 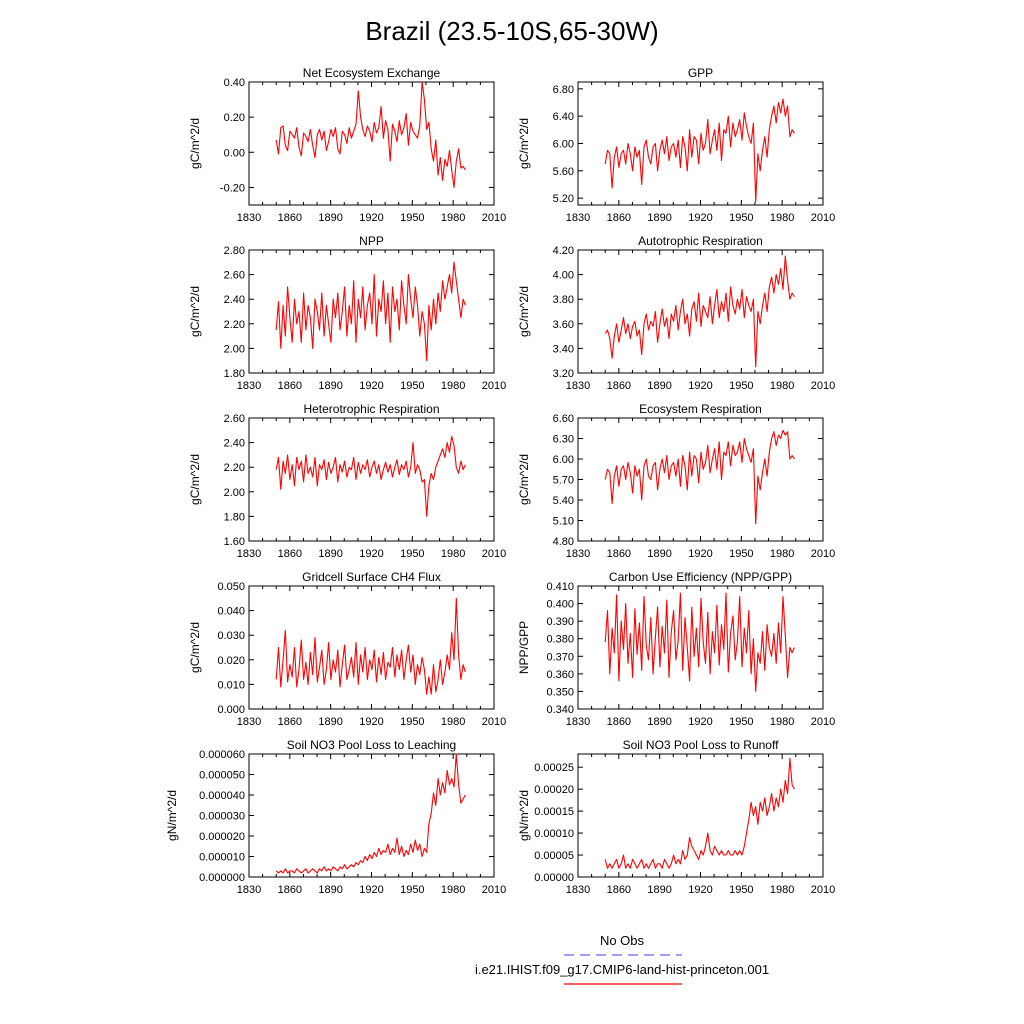 I want to click on panel-title: Gridcell Surface CH4 Flux, so click(x=371, y=577).